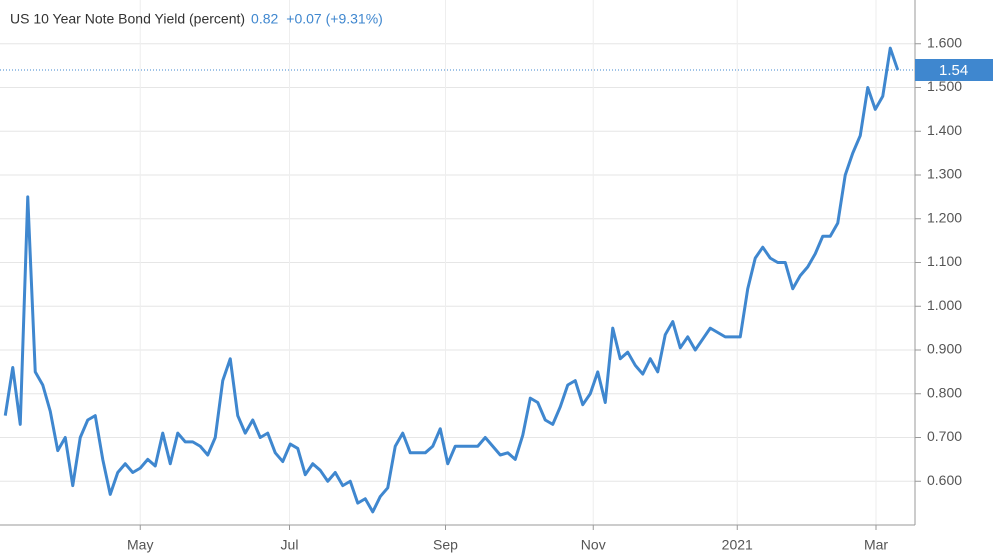 This screenshot has width=1000, height=560. I want to click on y-tick-label: 0.900, so click(944, 349).